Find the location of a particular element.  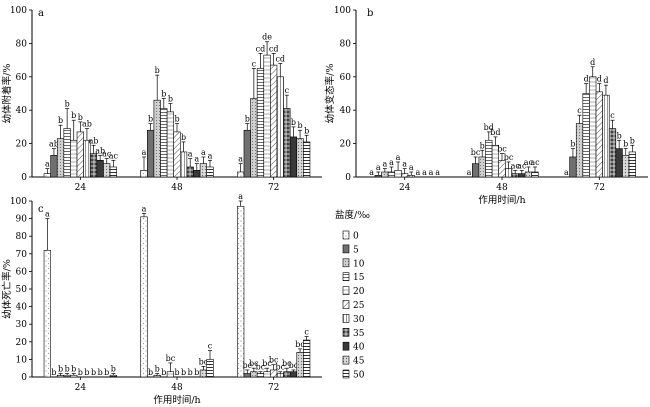

significance-label: bd is located at coordinates (489, 127).